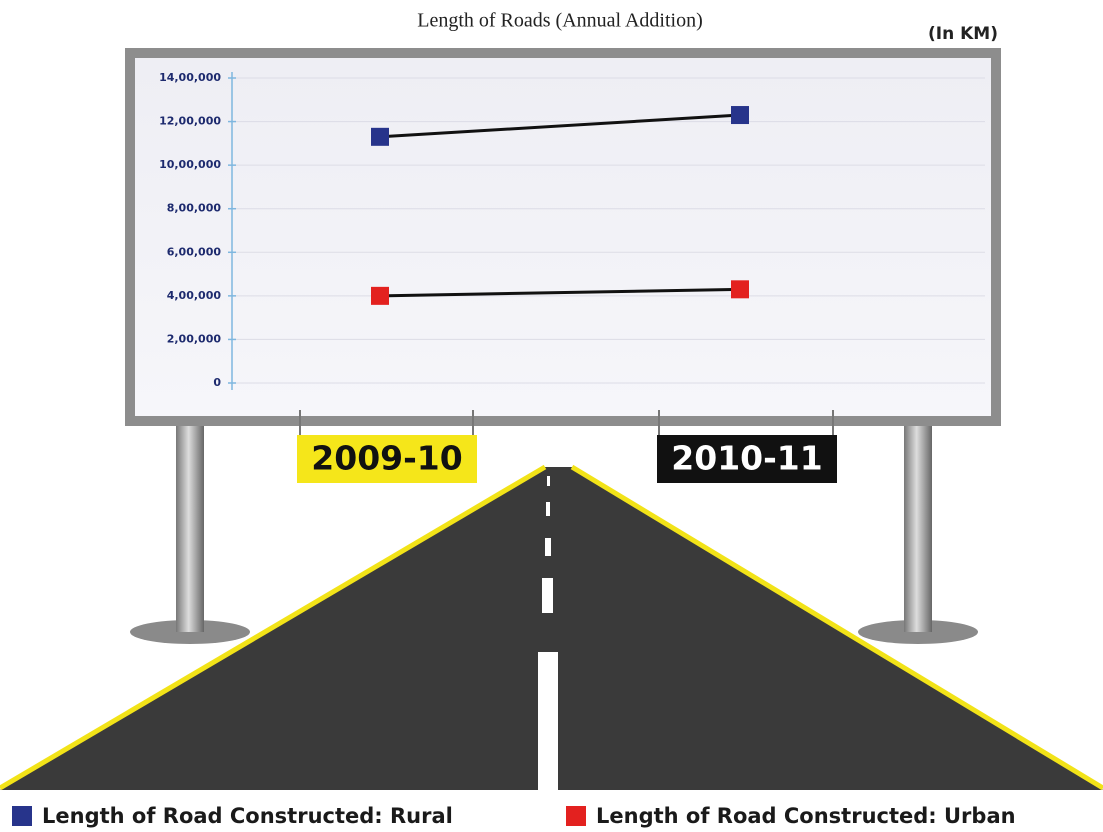 This screenshot has width=1103, height=832. Describe the element at coordinates (247, 816) in the screenshot. I see `legend-label: Length of Road Constructed: Rural` at that location.